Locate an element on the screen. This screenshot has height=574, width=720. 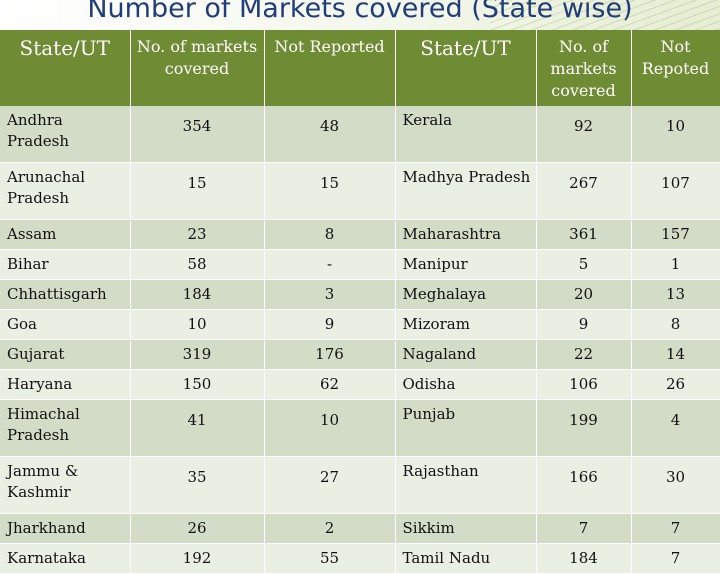
markets-cell: 41 is located at coordinates (197, 428).